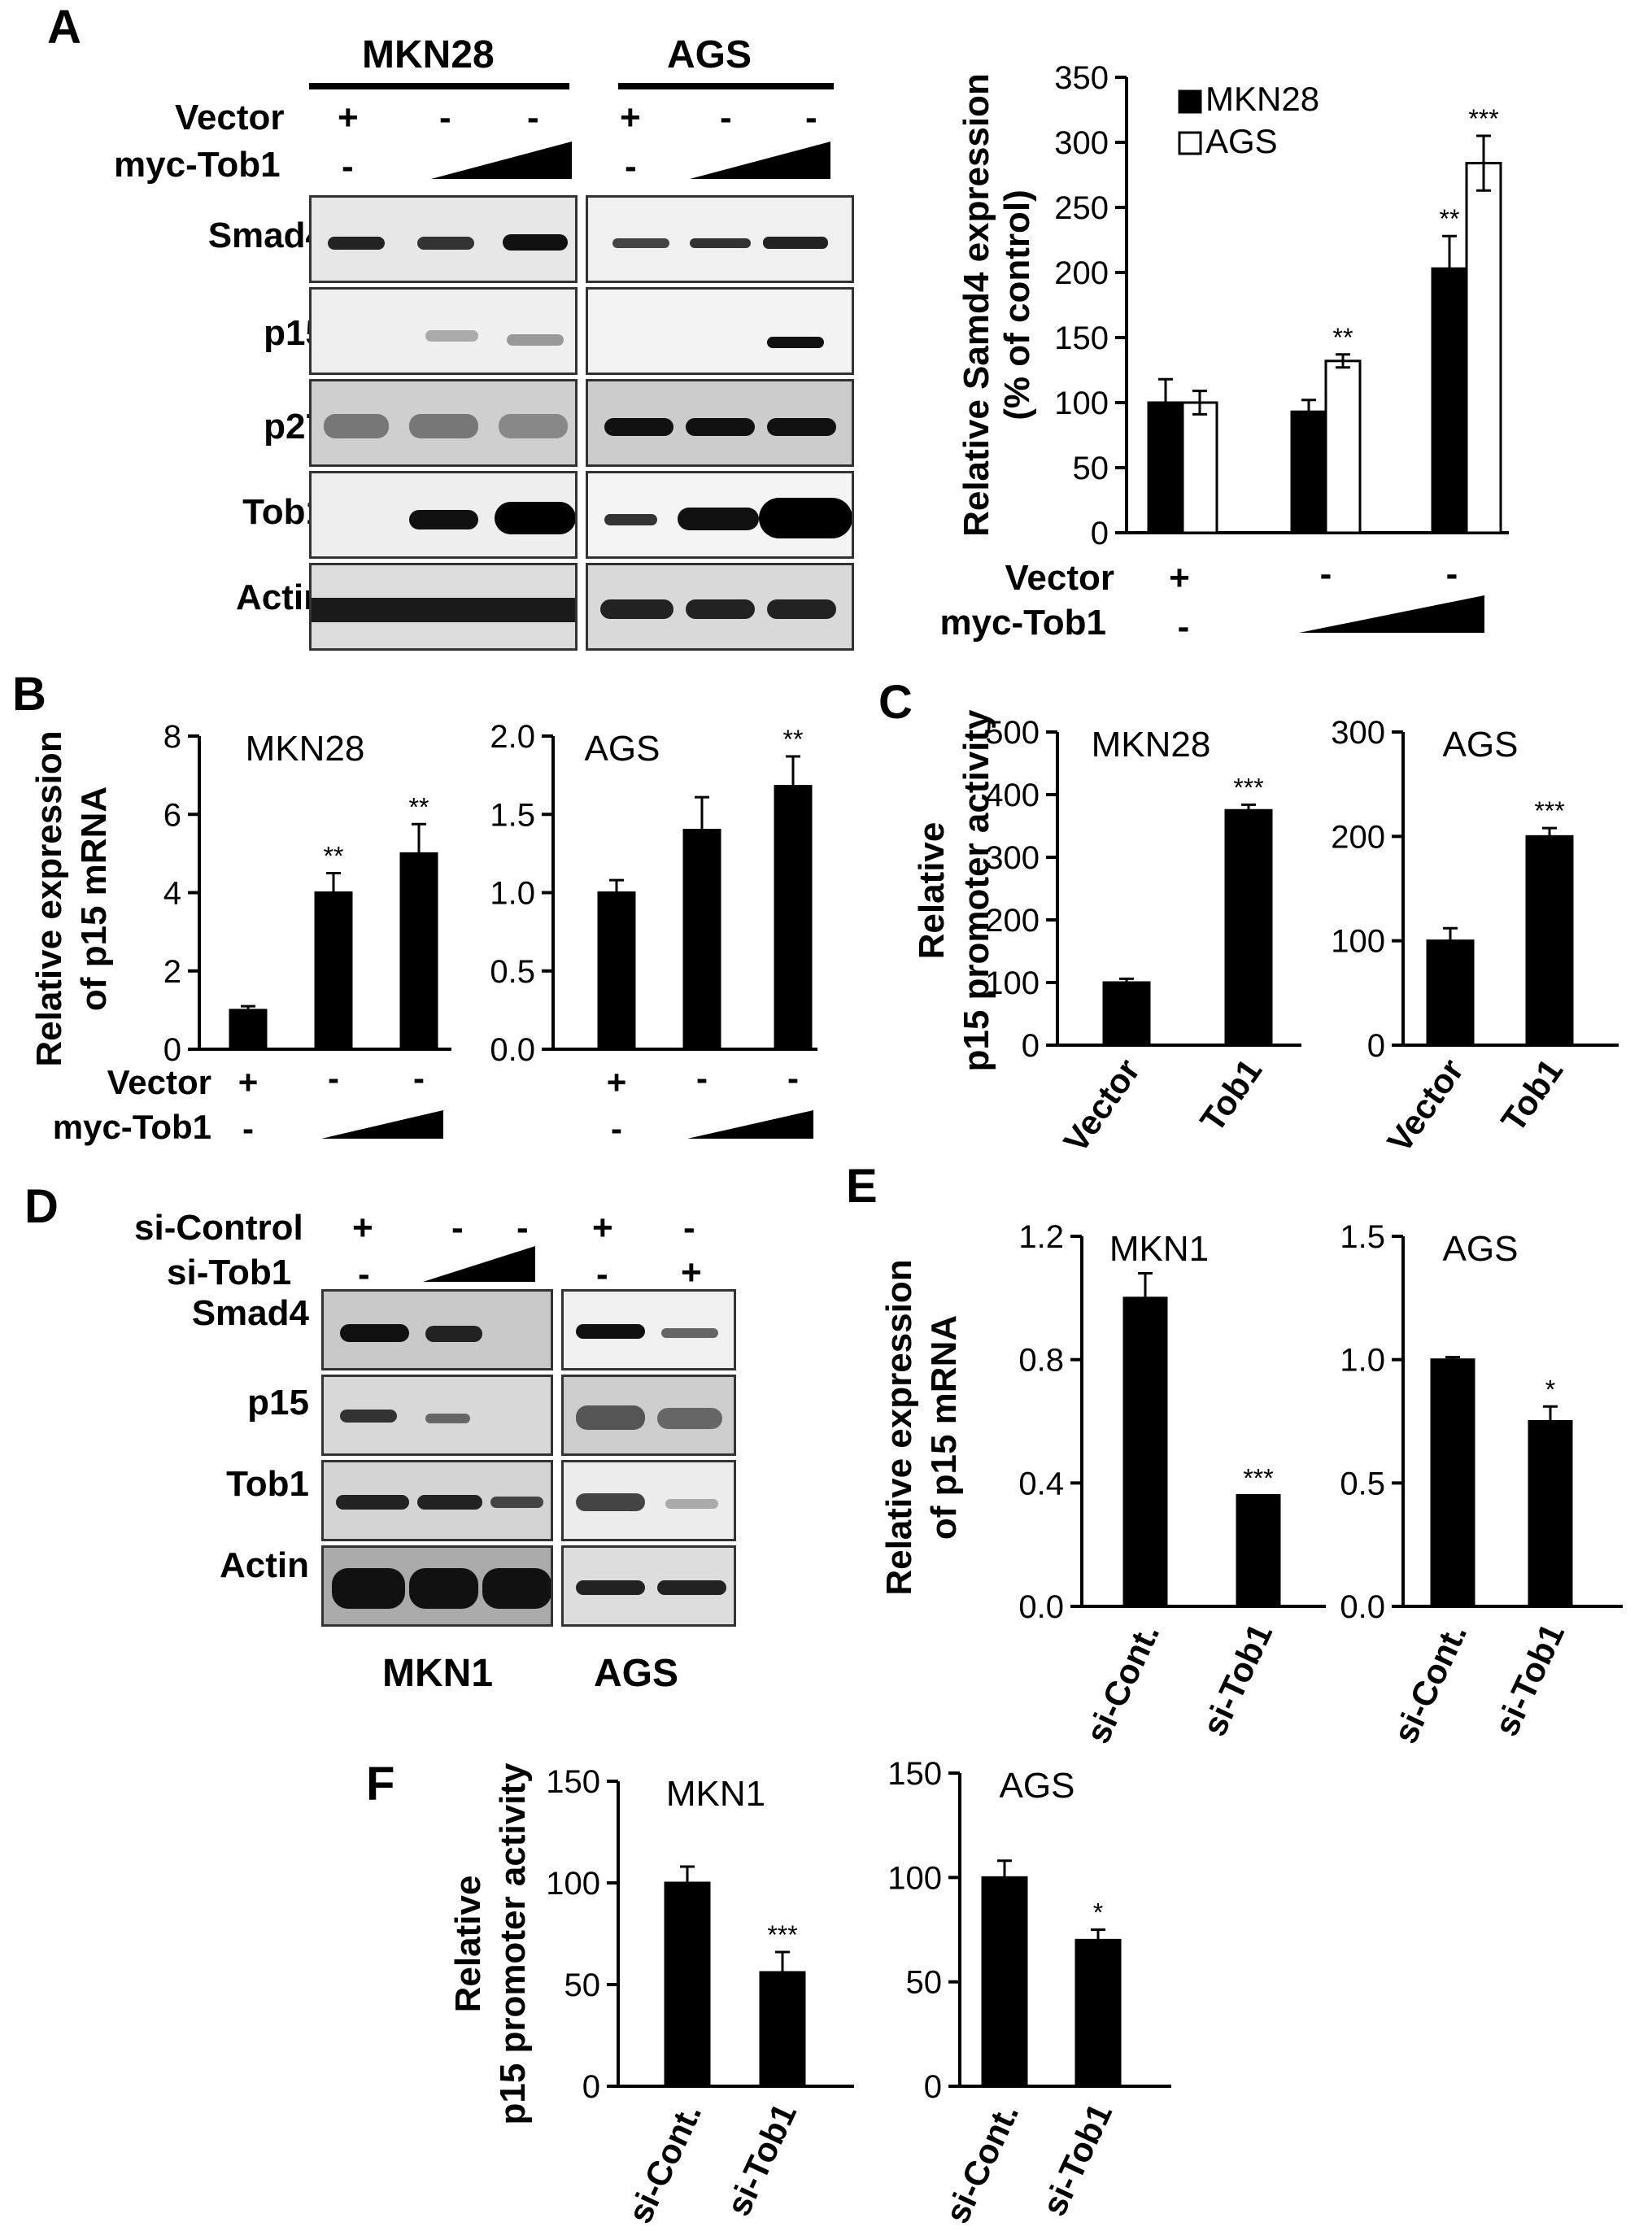 This screenshot has width=1652, height=2231. Describe the element at coordinates (1041, 1361) in the screenshot. I see `chart-e-mkn1-y-tick-label: 0.8` at that location.